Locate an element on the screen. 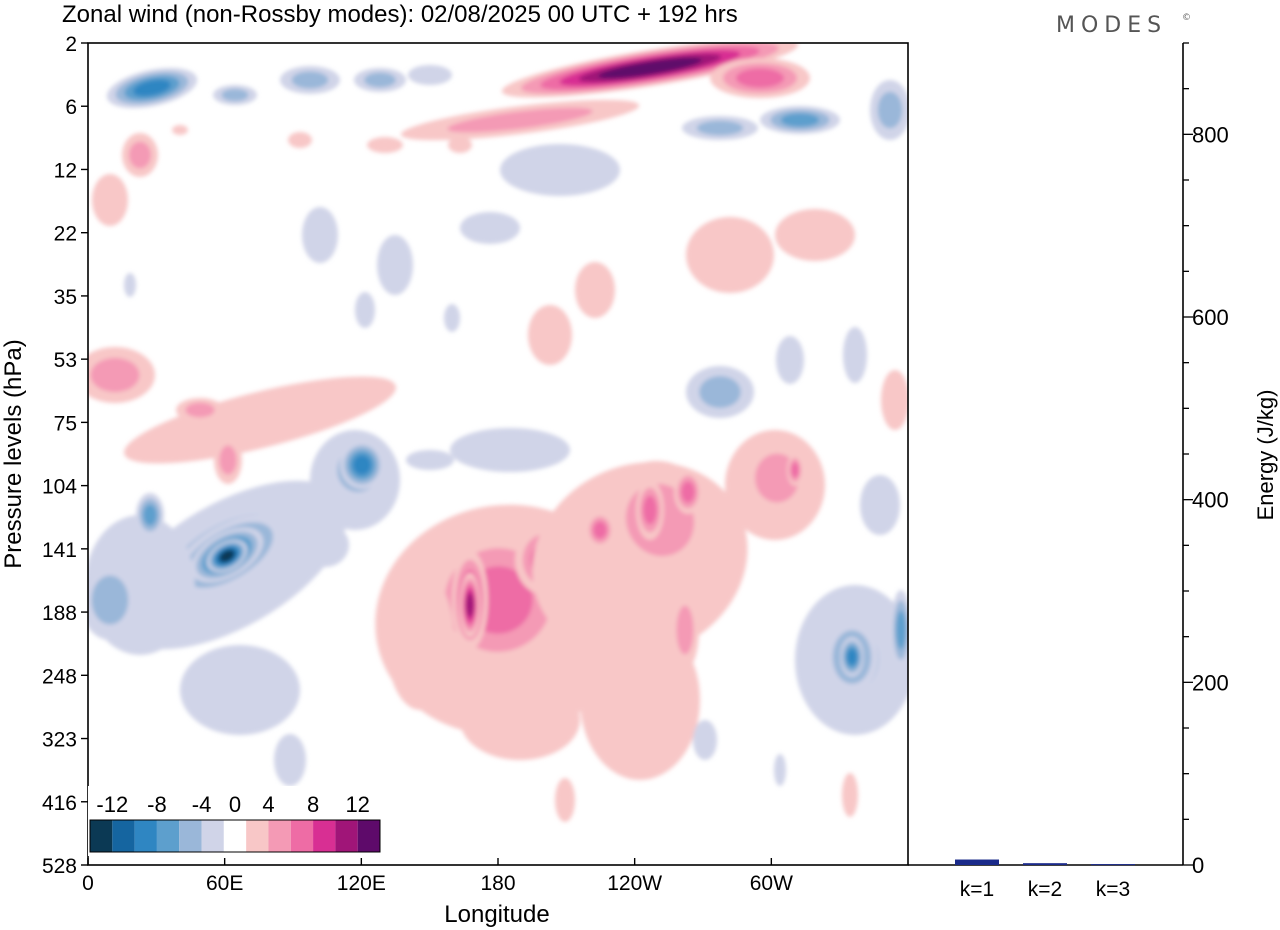 This screenshot has width=1280, height=930. energy-bars: k=1 k=2 k=3 is located at coordinates (1045, 880).